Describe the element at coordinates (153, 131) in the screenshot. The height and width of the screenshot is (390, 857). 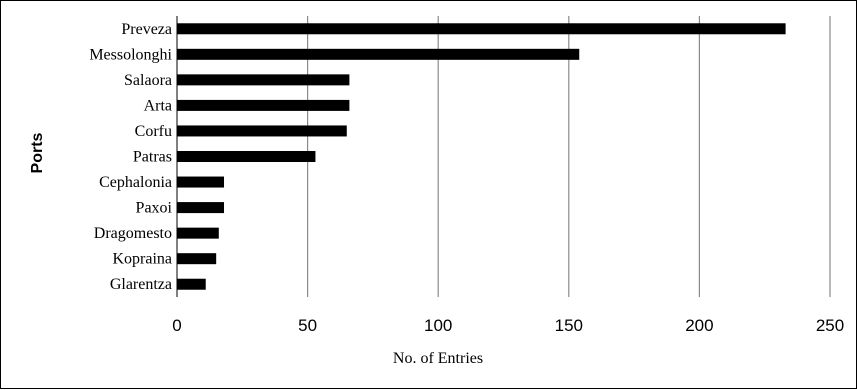
I see `category-label: Corfu` at that location.